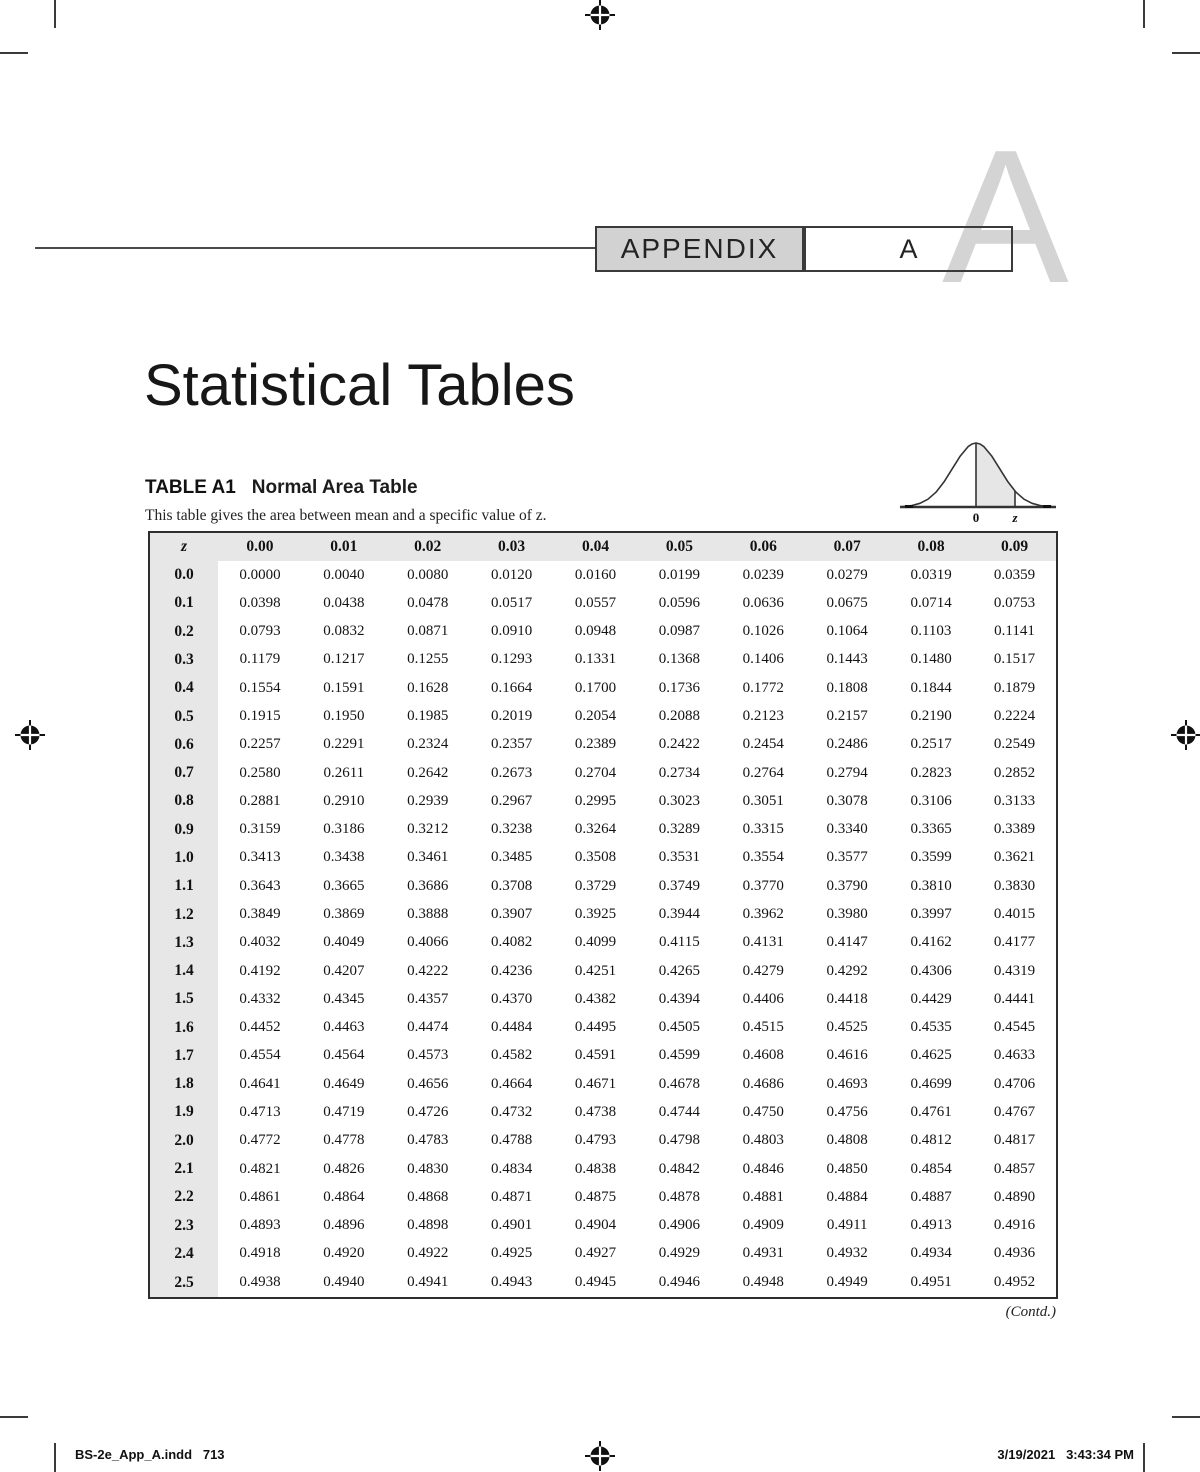 The image size is (1200, 1472). Describe the element at coordinates (1014, 1055) in the screenshot. I see `table-cell: 0.4633` at that location.